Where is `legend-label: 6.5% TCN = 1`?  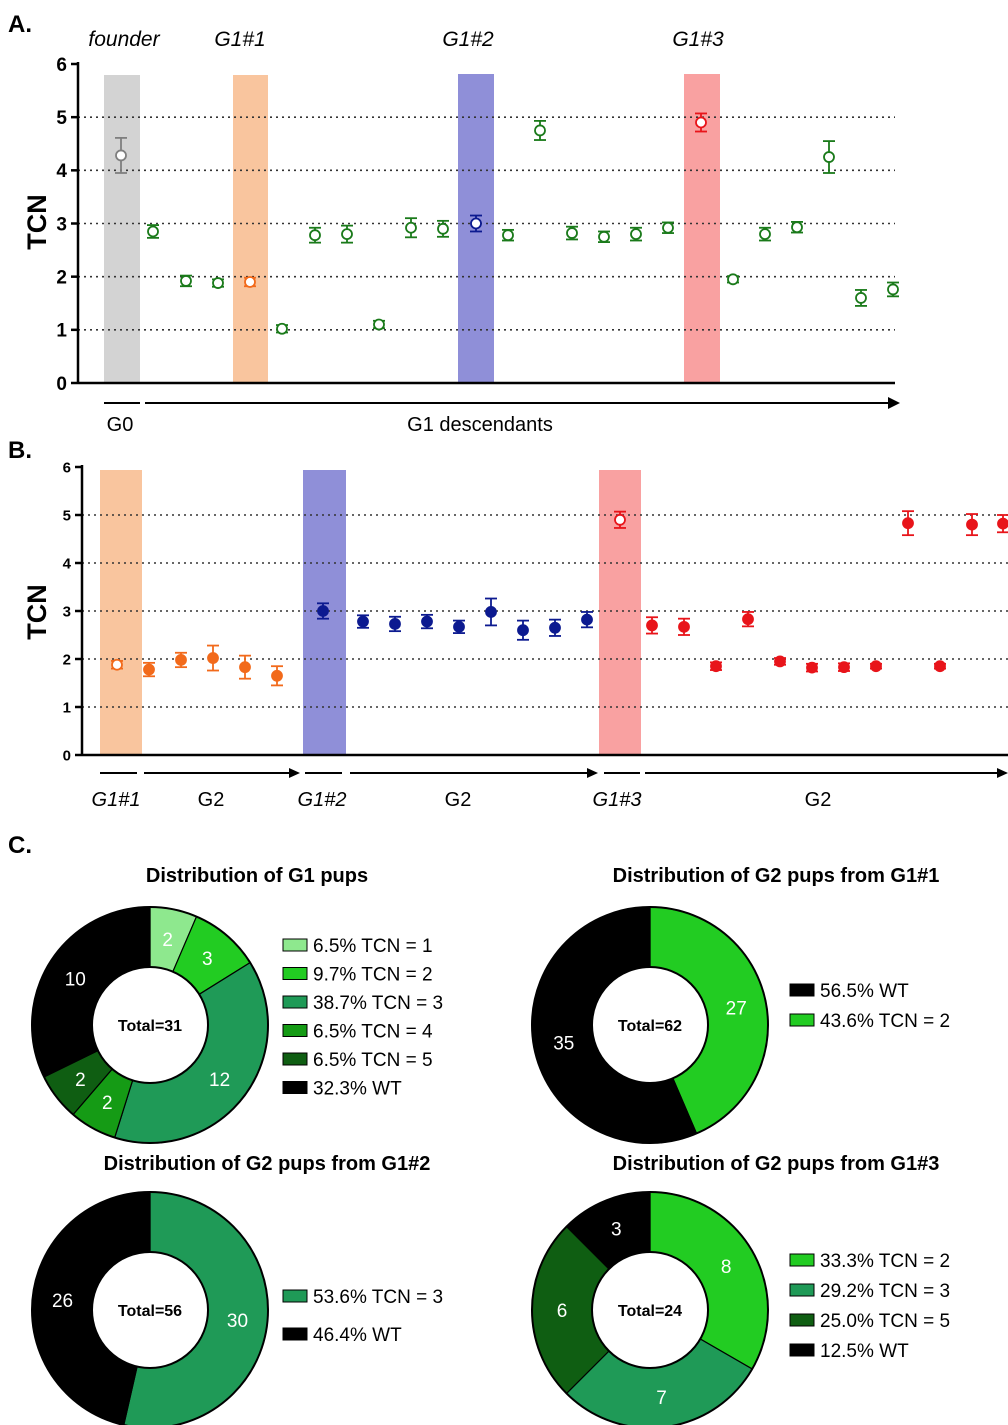 legend-label: 6.5% TCN = 1 is located at coordinates (373, 946).